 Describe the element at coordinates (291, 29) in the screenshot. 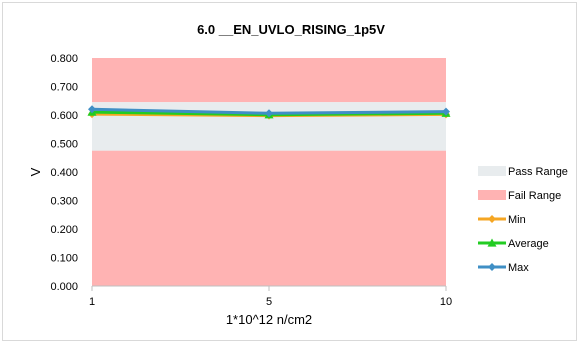

I see `chart-title: 6.0 __EN_UVLO_RISING_1p5V` at that location.